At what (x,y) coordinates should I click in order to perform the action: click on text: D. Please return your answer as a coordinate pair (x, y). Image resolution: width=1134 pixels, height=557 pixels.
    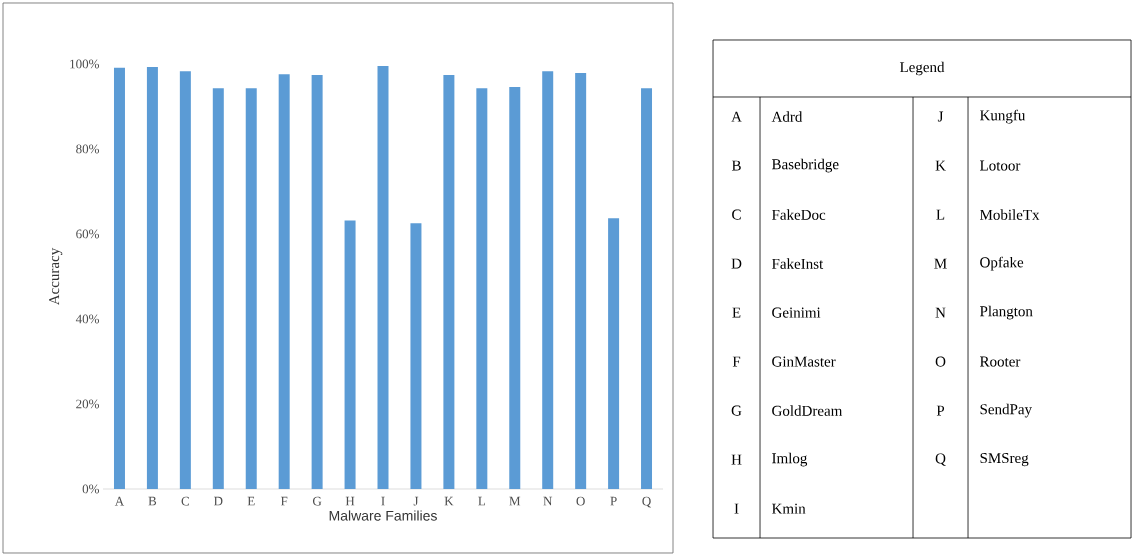
    Looking at the image, I should click on (736, 263).